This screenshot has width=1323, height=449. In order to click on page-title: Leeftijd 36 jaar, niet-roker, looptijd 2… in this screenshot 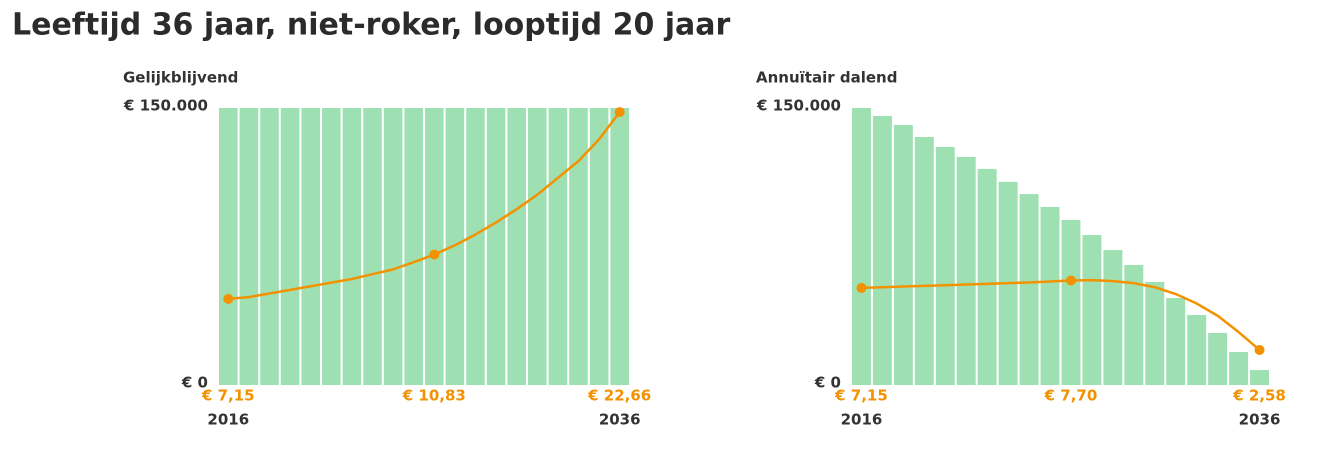, I will do `click(371, 25)`.